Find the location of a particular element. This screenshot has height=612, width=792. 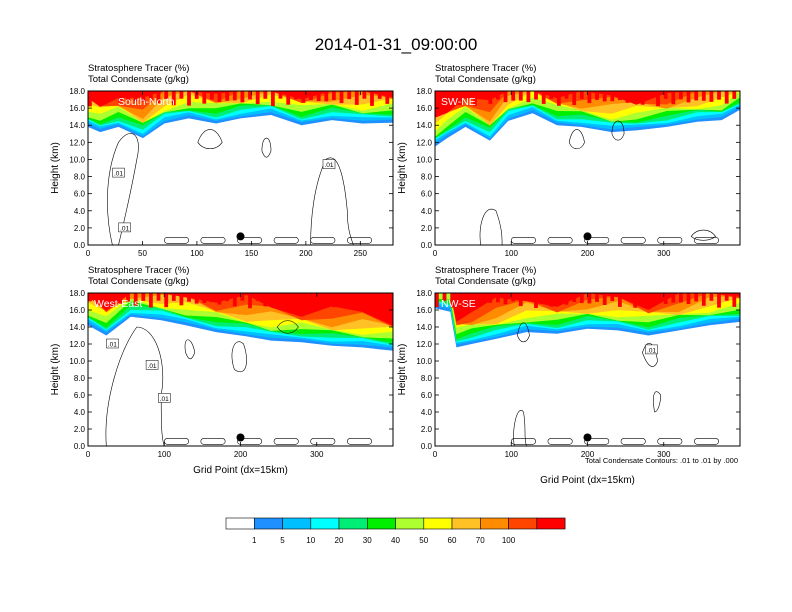

colorbar-label: 10 is located at coordinates (310, 540).